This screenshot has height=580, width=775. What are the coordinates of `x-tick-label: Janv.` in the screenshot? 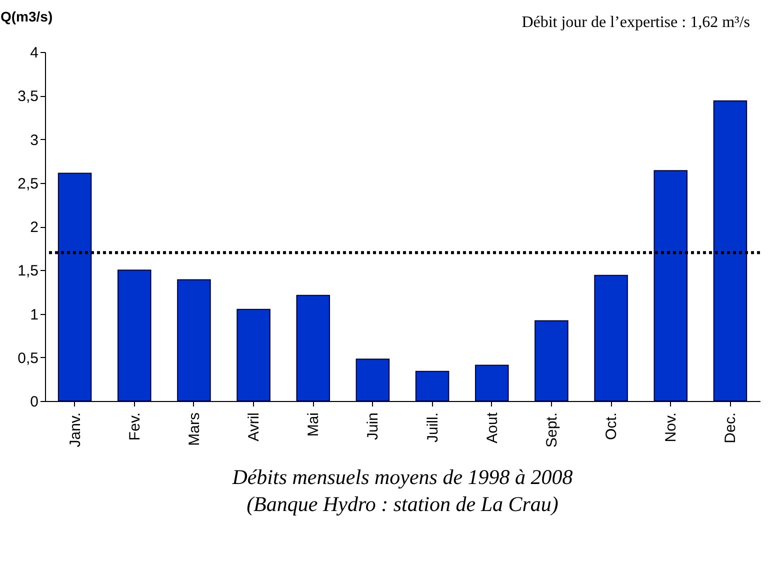 It's located at (75, 430).